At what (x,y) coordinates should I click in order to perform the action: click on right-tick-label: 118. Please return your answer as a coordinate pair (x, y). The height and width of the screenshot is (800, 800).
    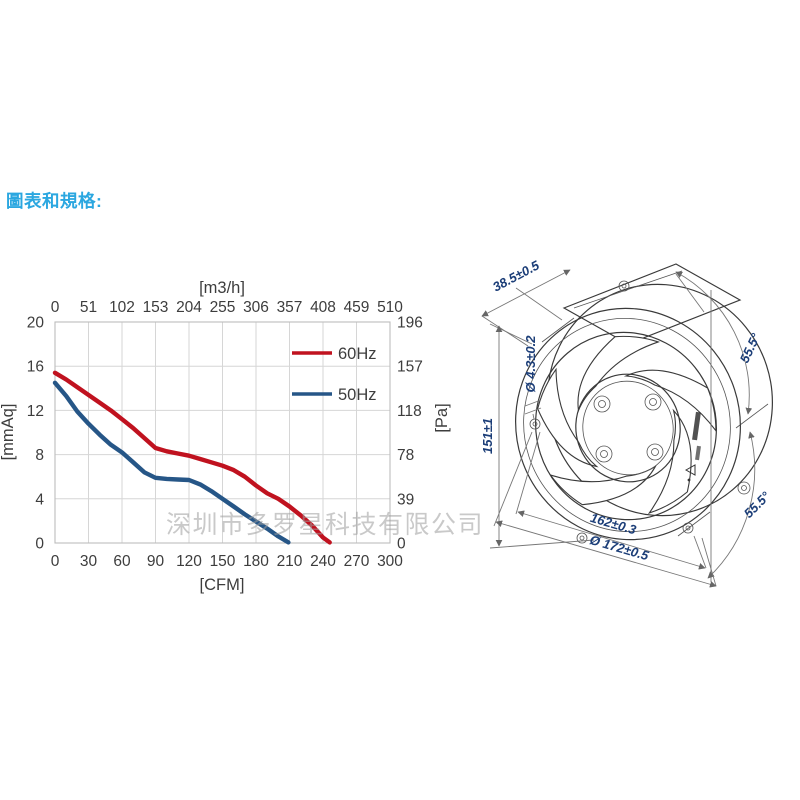
    Looking at the image, I should click on (409, 411).